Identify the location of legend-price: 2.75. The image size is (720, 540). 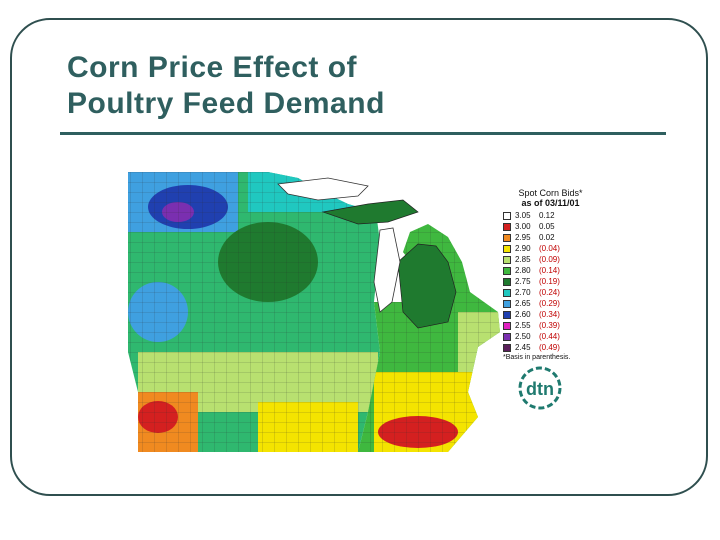
(523, 281).